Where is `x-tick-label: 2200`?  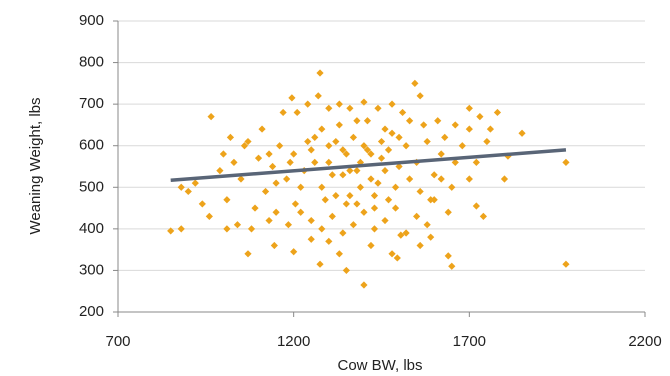
x-tick-label: 2200 is located at coordinates (644, 341).